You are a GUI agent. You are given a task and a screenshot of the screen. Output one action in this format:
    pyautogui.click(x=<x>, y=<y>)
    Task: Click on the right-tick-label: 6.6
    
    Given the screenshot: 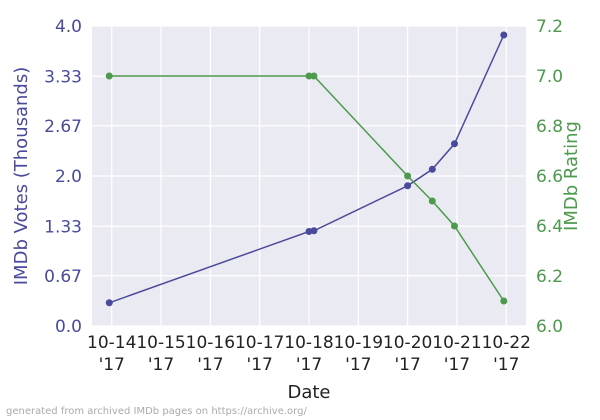 What is the action you would take?
    pyautogui.click(x=549, y=177)
    